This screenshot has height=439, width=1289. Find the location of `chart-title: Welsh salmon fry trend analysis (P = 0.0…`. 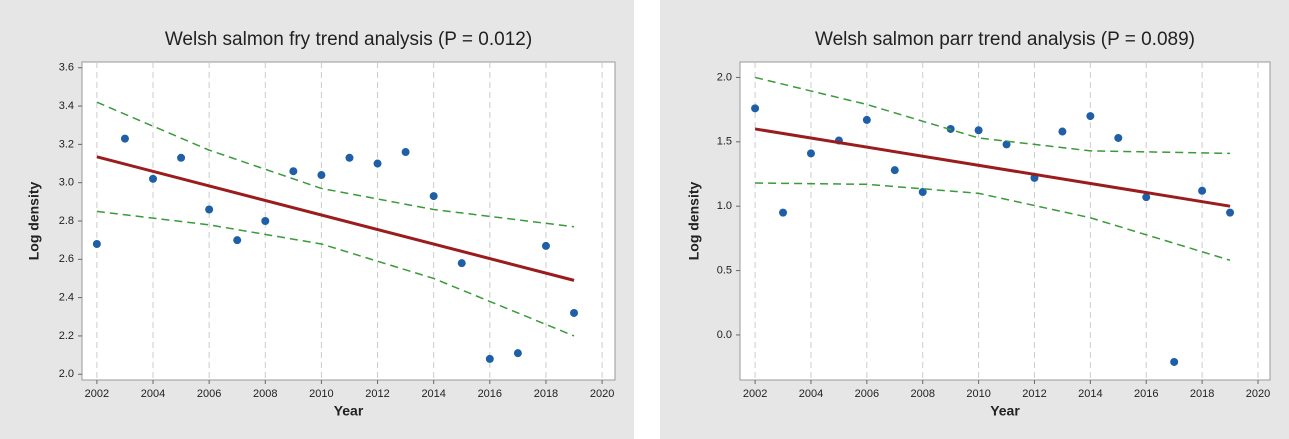

chart-title: Welsh salmon fry trend analysis (P = 0.0… is located at coordinates (348, 39).